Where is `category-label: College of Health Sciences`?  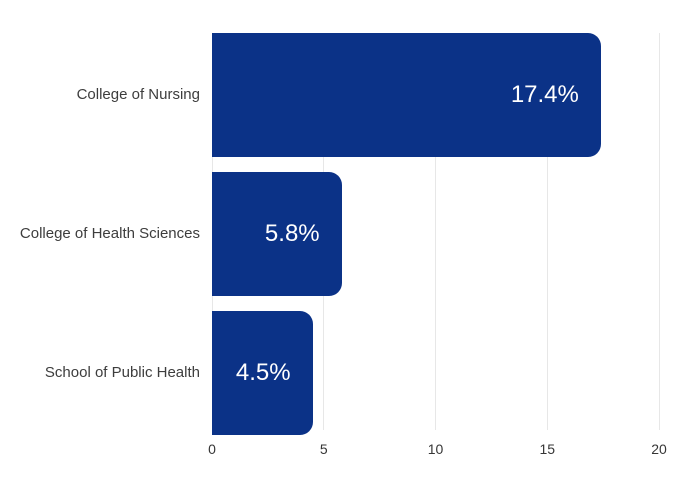
category-label: College of Health Sciences is located at coordinates (109, 233).